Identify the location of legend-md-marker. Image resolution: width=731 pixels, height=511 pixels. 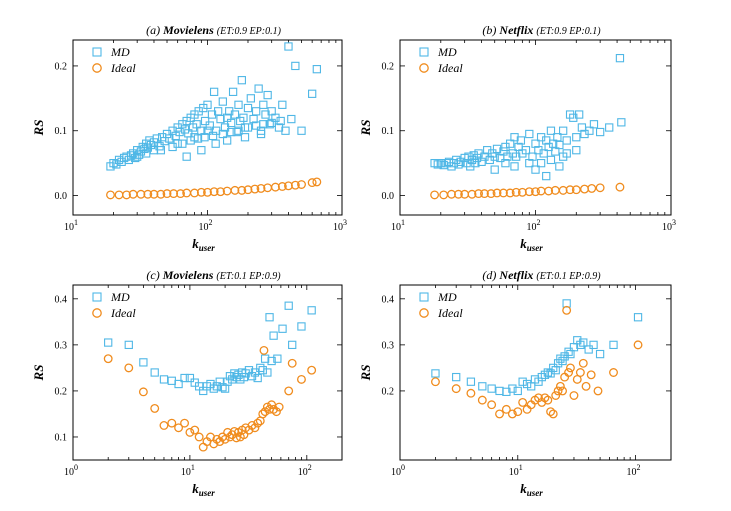
(97, 52).